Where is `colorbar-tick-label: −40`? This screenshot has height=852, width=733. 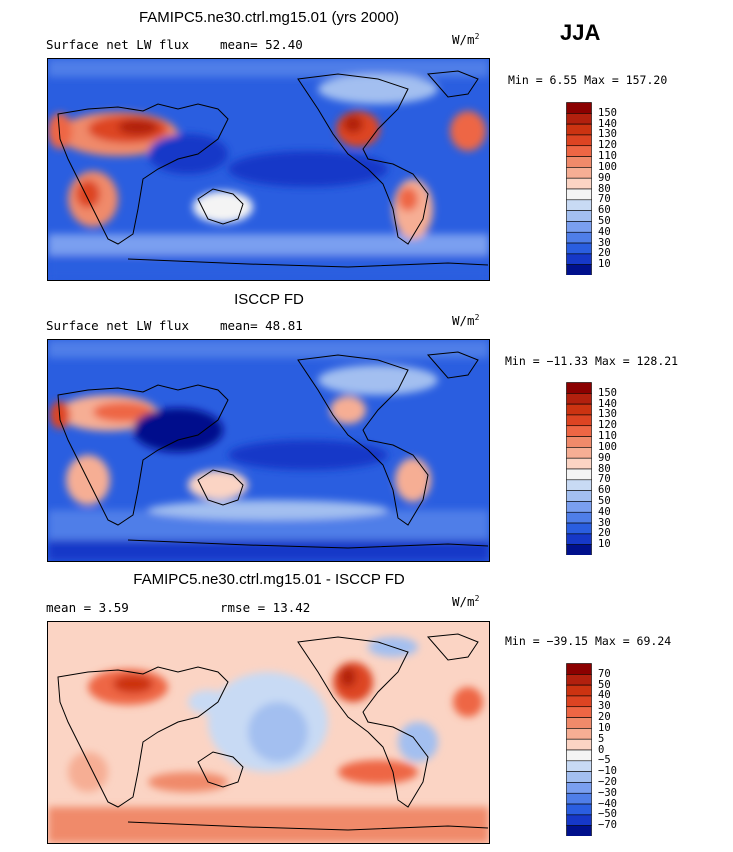
colorbar-tick-label: −40 is located at coordinates (607, 803).